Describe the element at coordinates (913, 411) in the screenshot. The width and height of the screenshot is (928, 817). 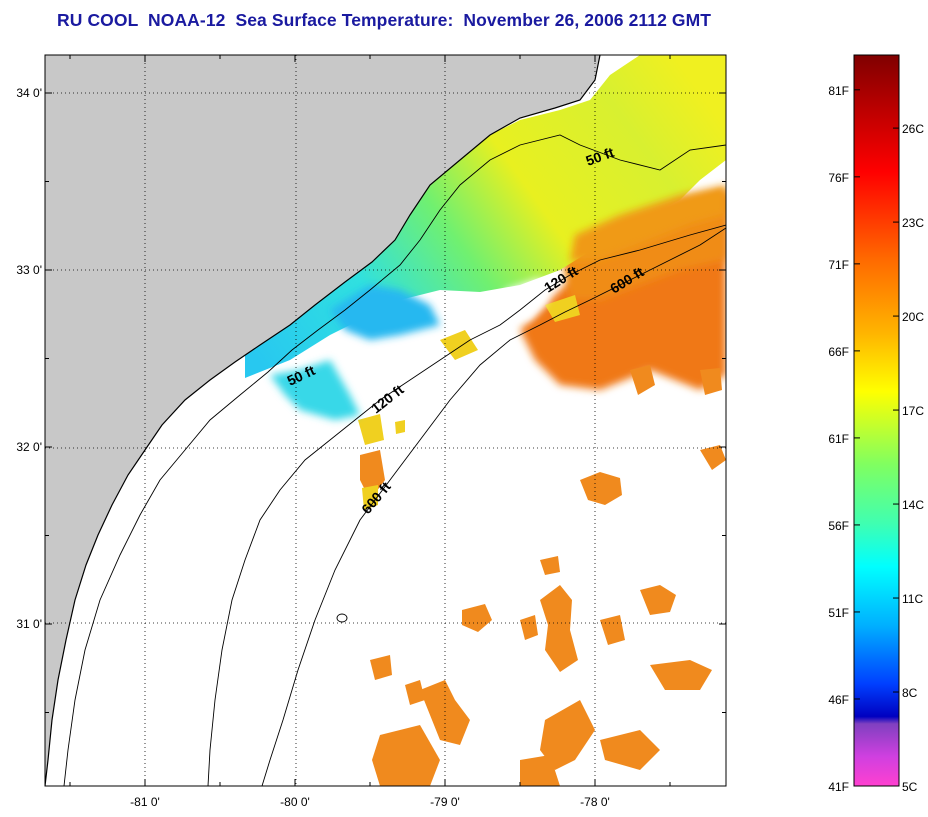
I see `colorbar-c-label: 17C` at that location.